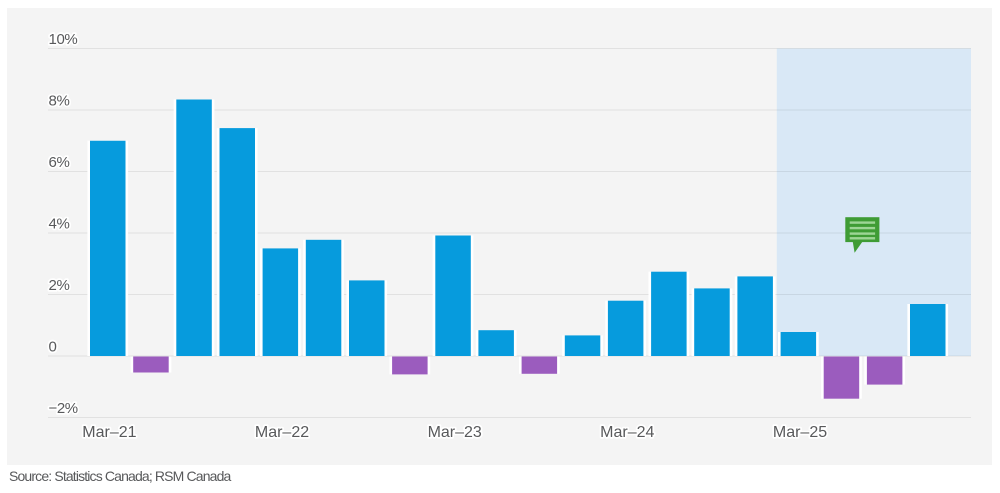 The width and height of the screenshot is (1000, 493). Describe the element at coordinates (59, 224) in the screenshot. I see `svg-text: 4%` at that location.